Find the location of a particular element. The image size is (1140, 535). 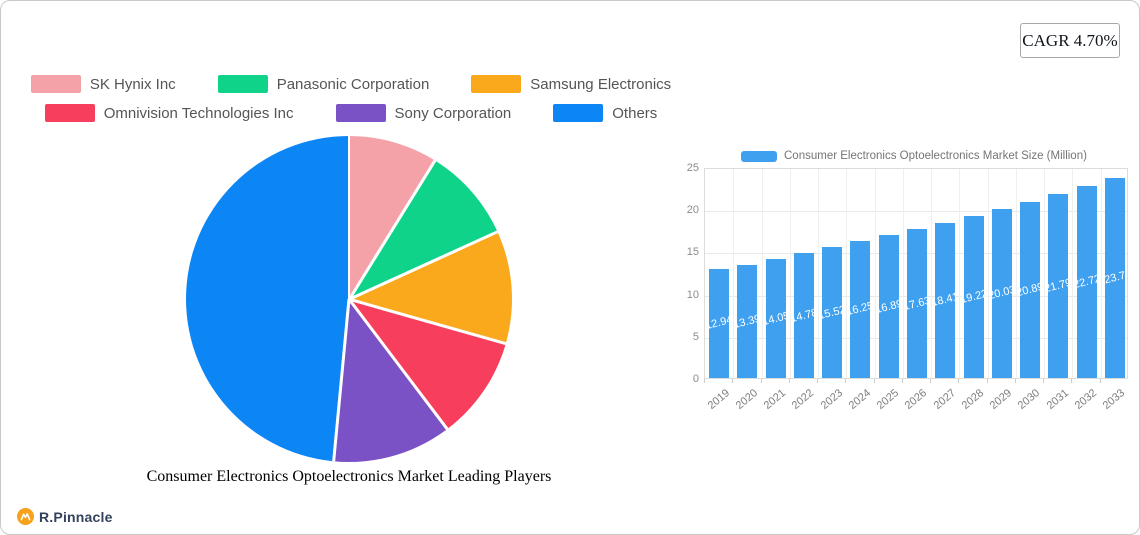

bar-2030: 20.89 is located at coordinates (1030, 289).